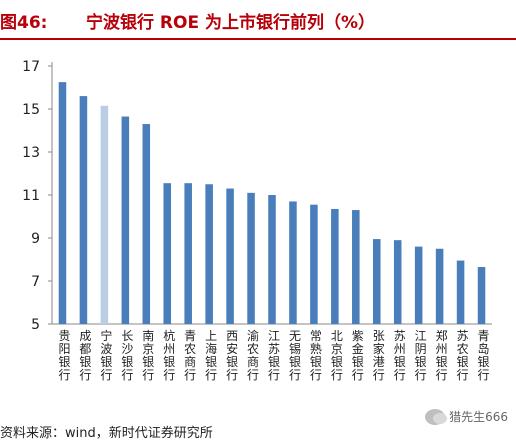 The height and width of the screenshot is (446, 516). What do you see at coordinates (31, 67) in the screenshot?
I see `y-tick-label: 17` at bounding box center [31, 67].